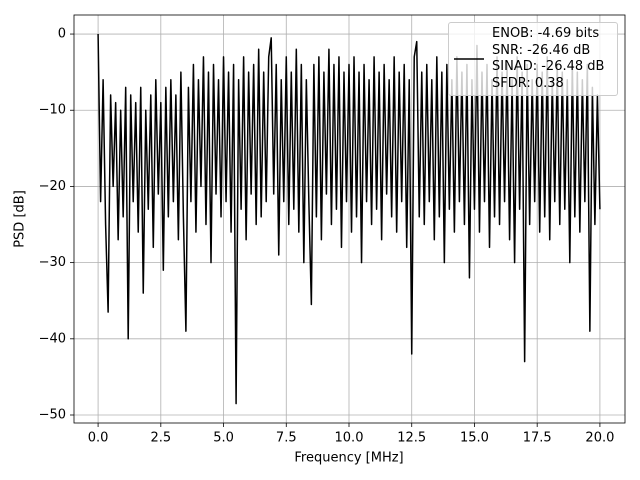 This screenshot has height=480, width=640. What do you see at coordinates (411, 438) in the screenshot?
I see `x-tick-label: 12.5` at bounding box center [411, 438].